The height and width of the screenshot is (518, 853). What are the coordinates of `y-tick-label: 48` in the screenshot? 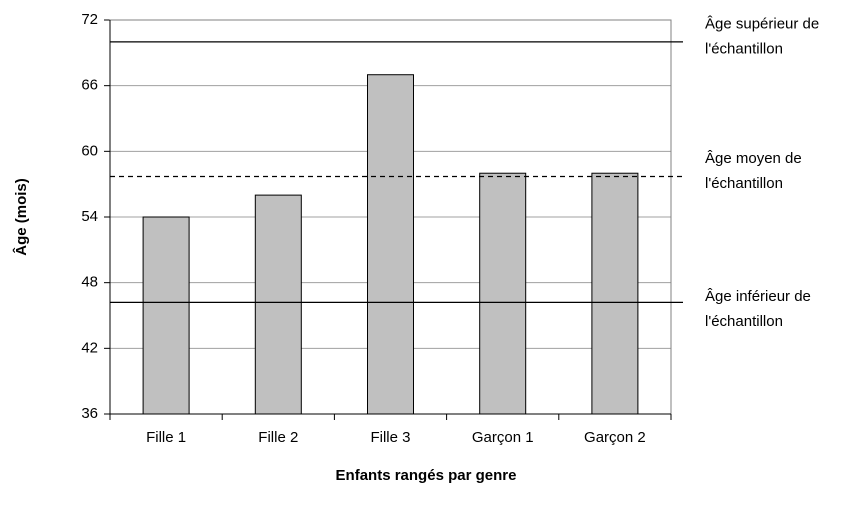 It's located at (89, 282).